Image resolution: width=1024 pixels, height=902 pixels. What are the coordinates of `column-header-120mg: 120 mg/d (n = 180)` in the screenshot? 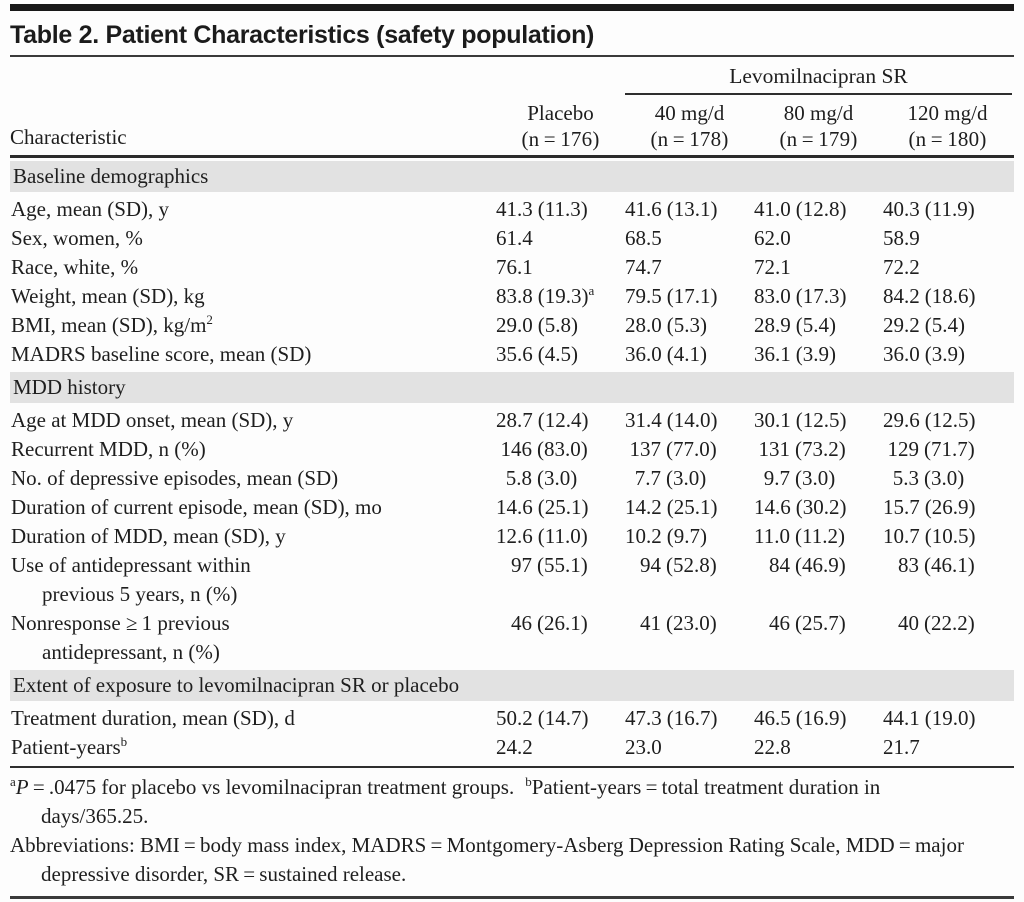 It's located at (947, 125).